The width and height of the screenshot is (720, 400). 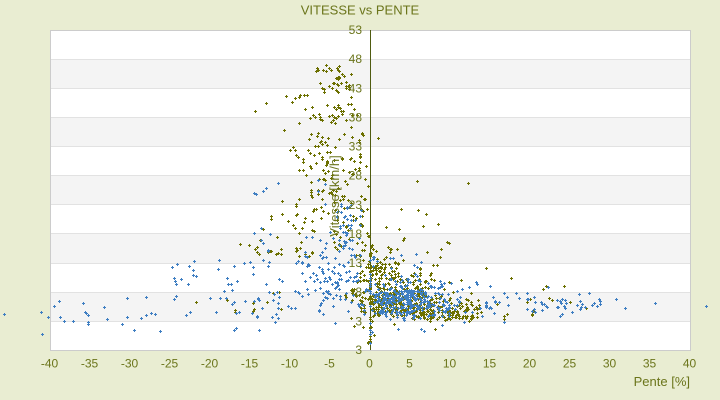 I want to click on svg-text: -10, so click(x=290, y=364).